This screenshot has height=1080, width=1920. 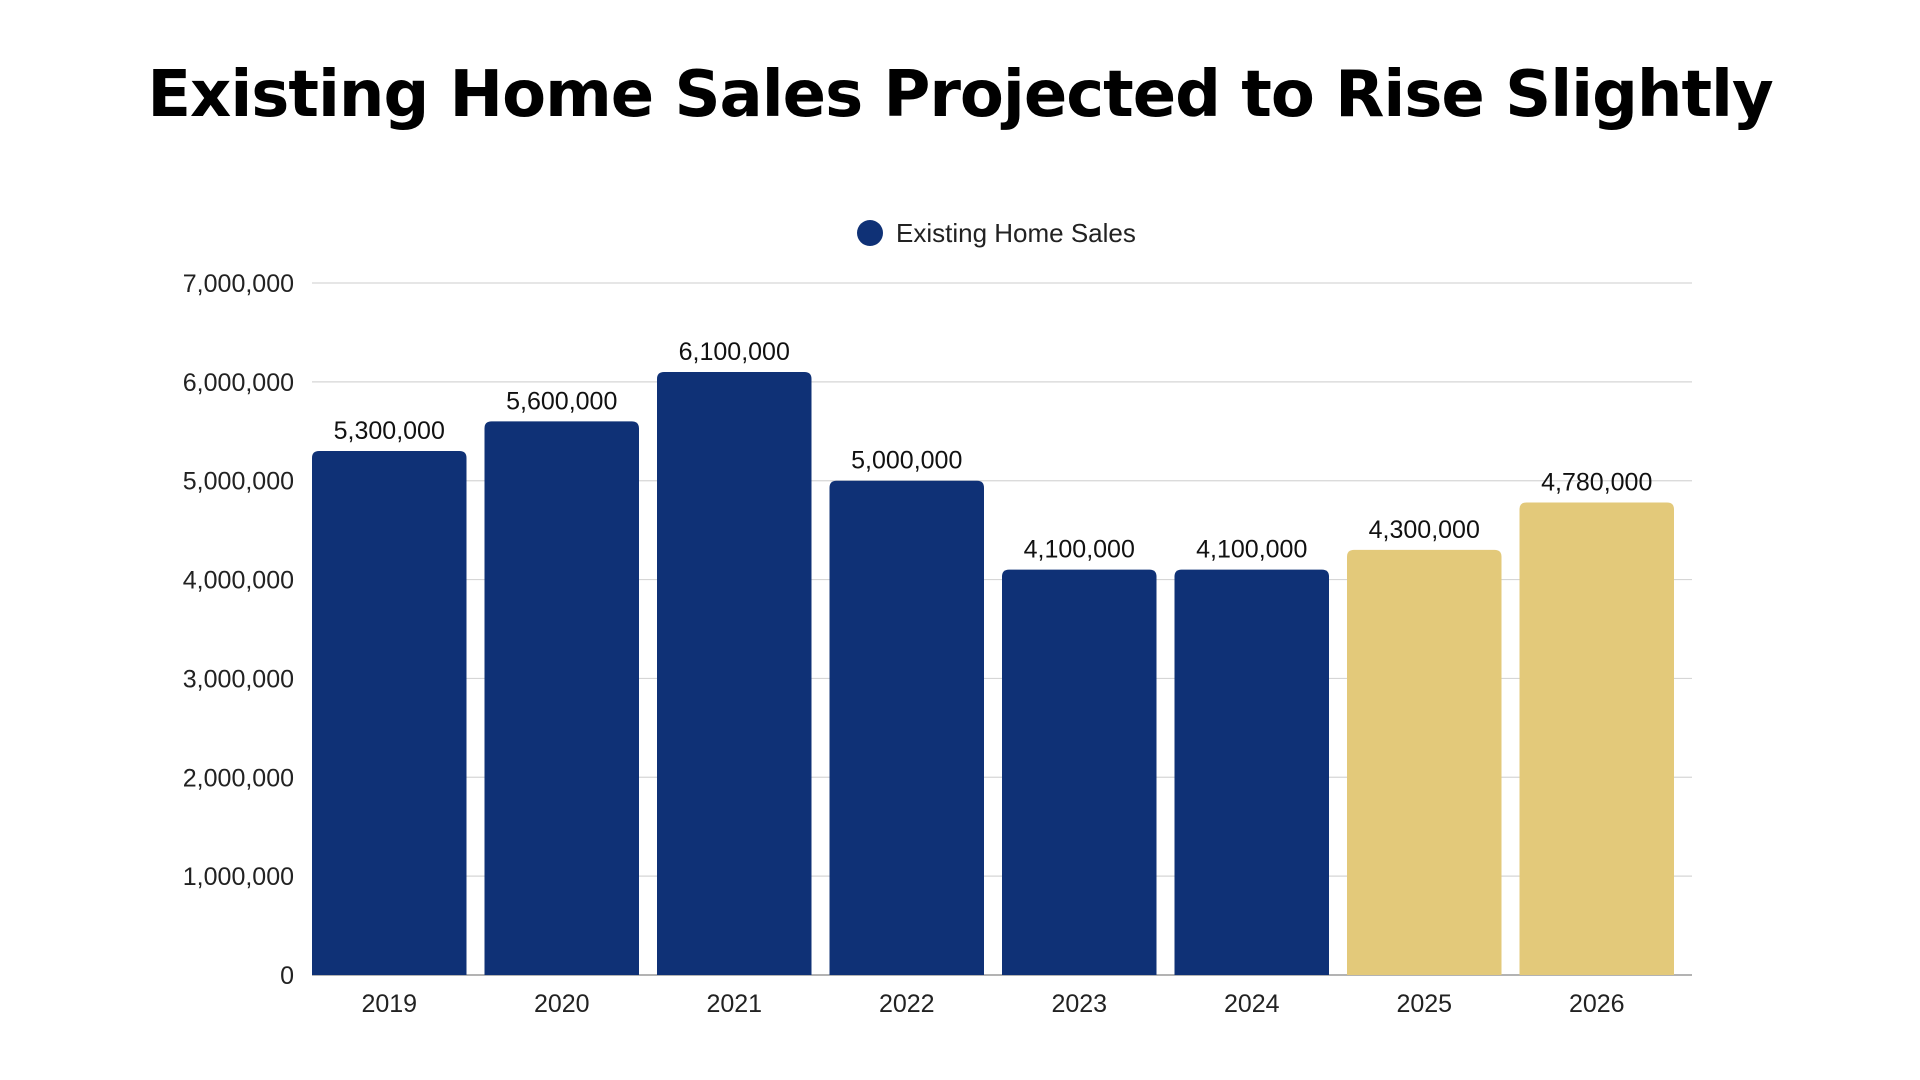 What do you see at coordinates (1424, 762) in the screenshot?
I see `bar-2025` at bounding box center [1424, 762].